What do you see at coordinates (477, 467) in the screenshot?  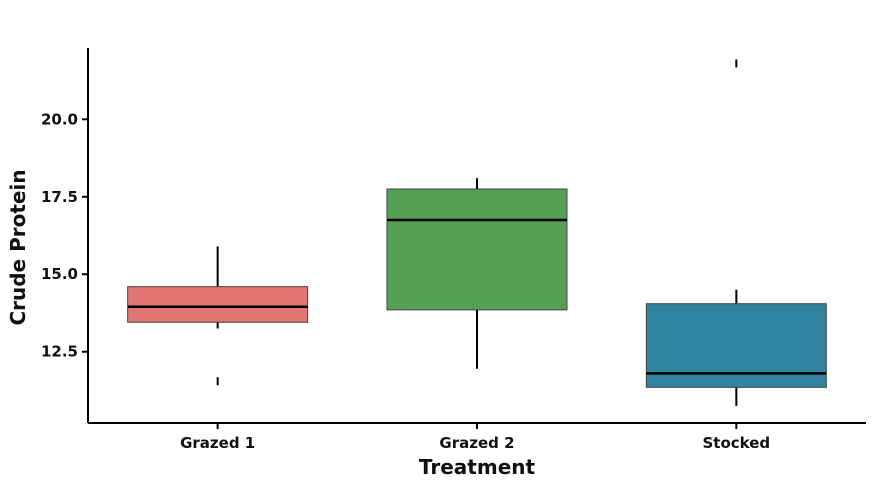 I see `x-axis-title: Treatment` at bounding box center [477, 467].